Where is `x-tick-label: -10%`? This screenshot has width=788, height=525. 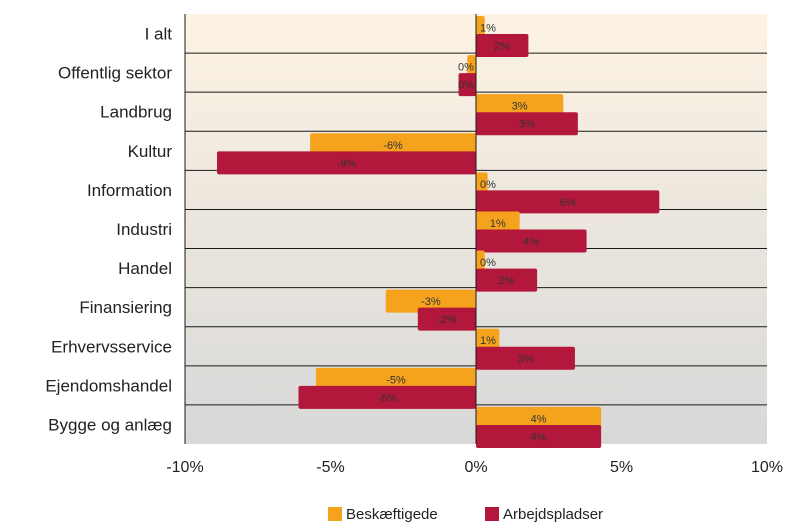 x-tick-label: -10% is located at coordinates (184, 467).